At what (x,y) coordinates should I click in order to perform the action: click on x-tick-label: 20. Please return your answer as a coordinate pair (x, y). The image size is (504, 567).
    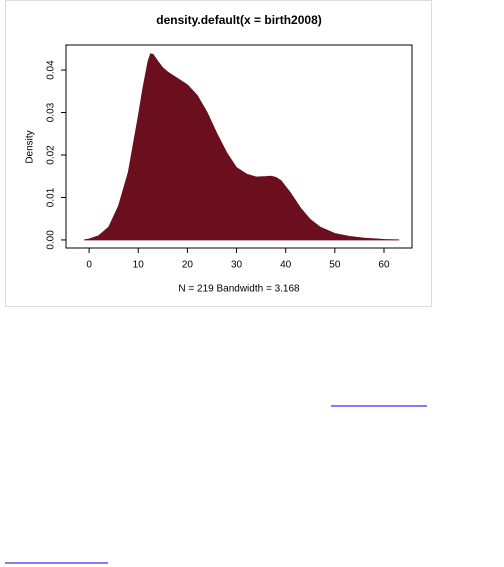
    Looking at the image, I should click on (188, 265).